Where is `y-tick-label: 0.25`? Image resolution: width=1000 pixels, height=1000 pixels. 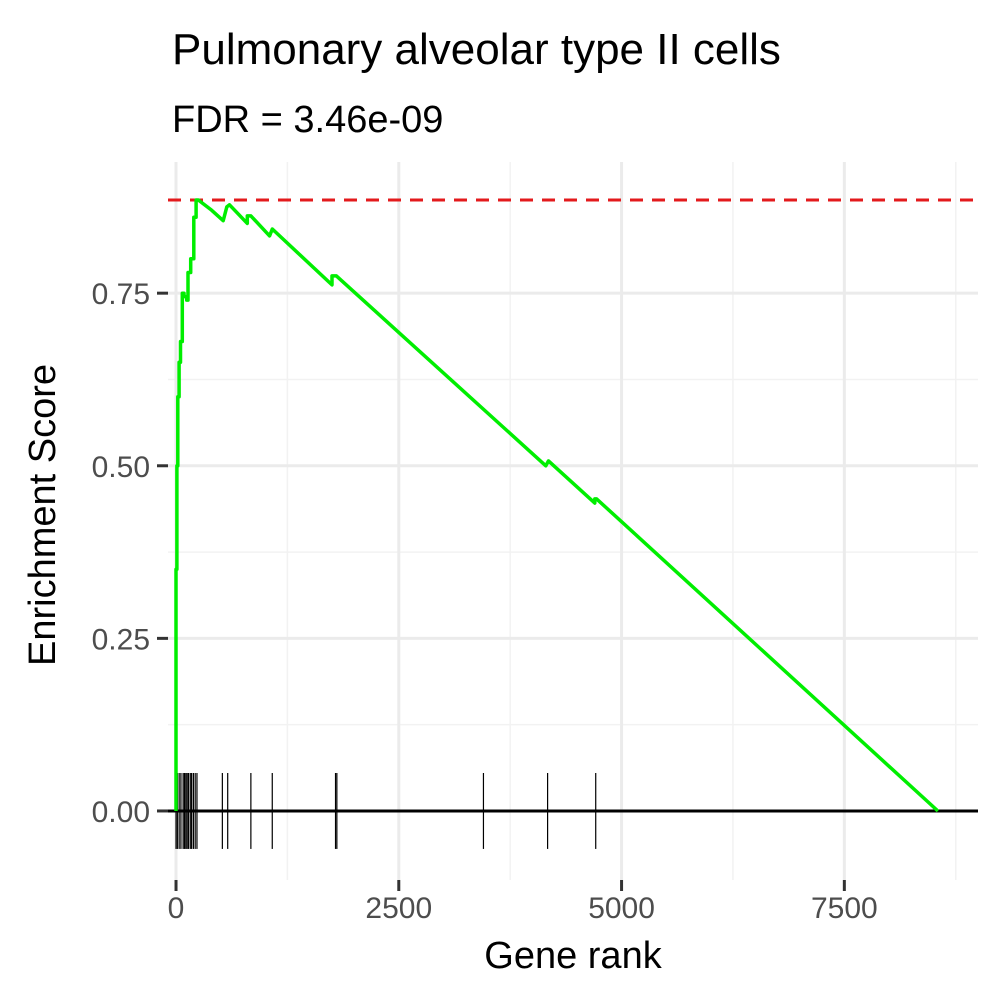
y-tick-label: 0.25 is located at coordinates (121, 639).